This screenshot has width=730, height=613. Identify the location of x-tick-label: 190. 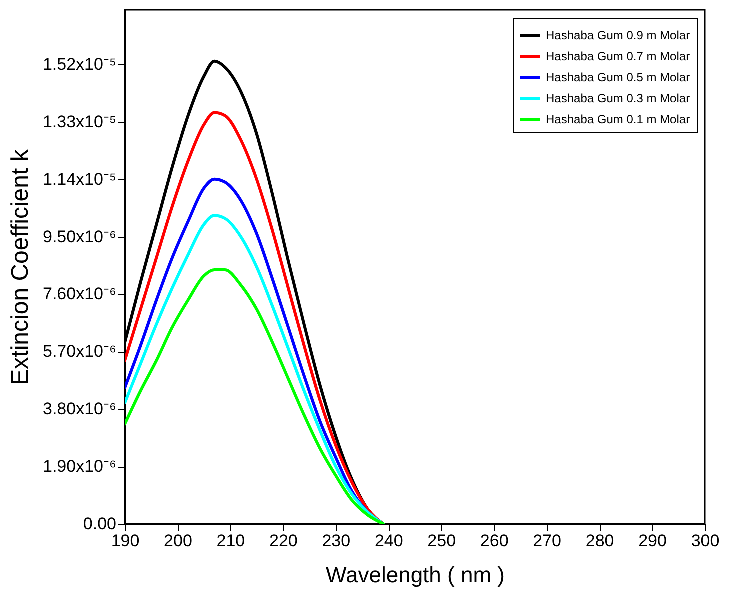
(125, 541).